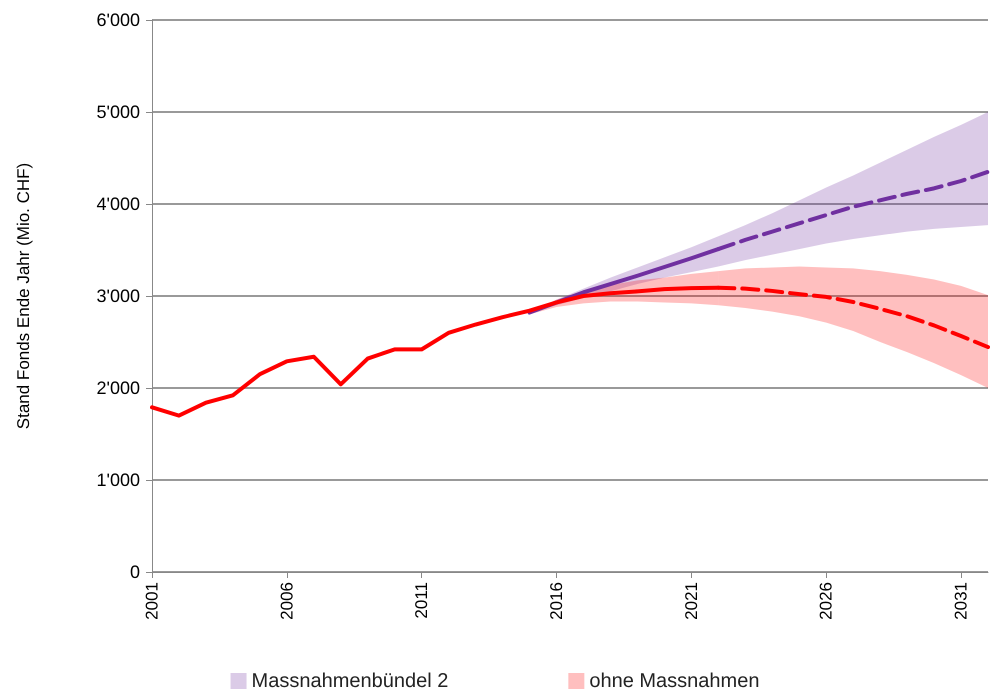 The width and height of the screenshot is (990, 698). Describe the element at coordinates (152, 601) in the screenshot. I see `x-tick-label: 2001` at that location.